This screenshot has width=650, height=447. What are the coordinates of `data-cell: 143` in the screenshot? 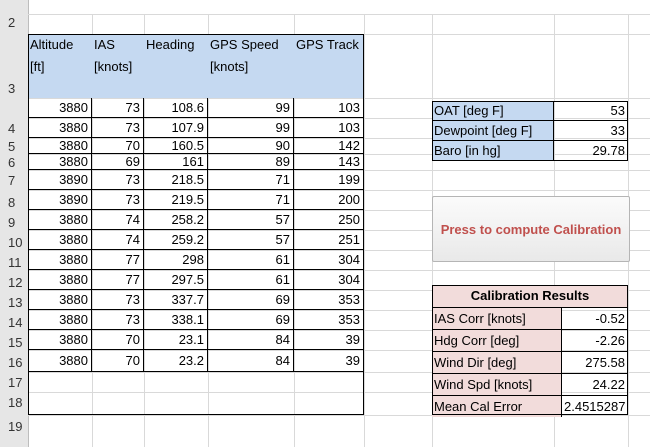 It's located at (329, 162).